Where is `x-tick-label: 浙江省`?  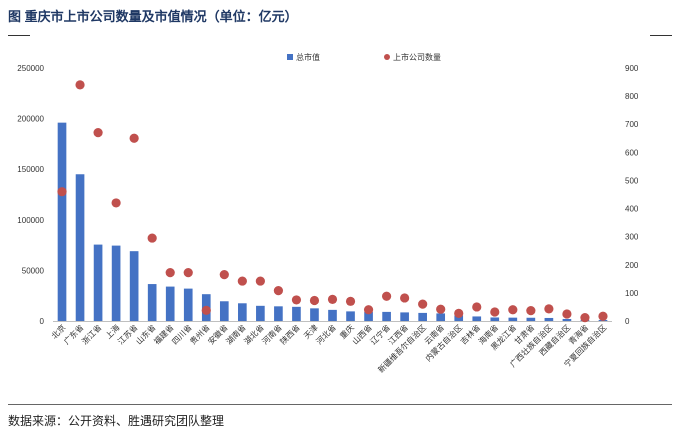 x-tick-label: 浙江省 is located at coordinates (91, 334).